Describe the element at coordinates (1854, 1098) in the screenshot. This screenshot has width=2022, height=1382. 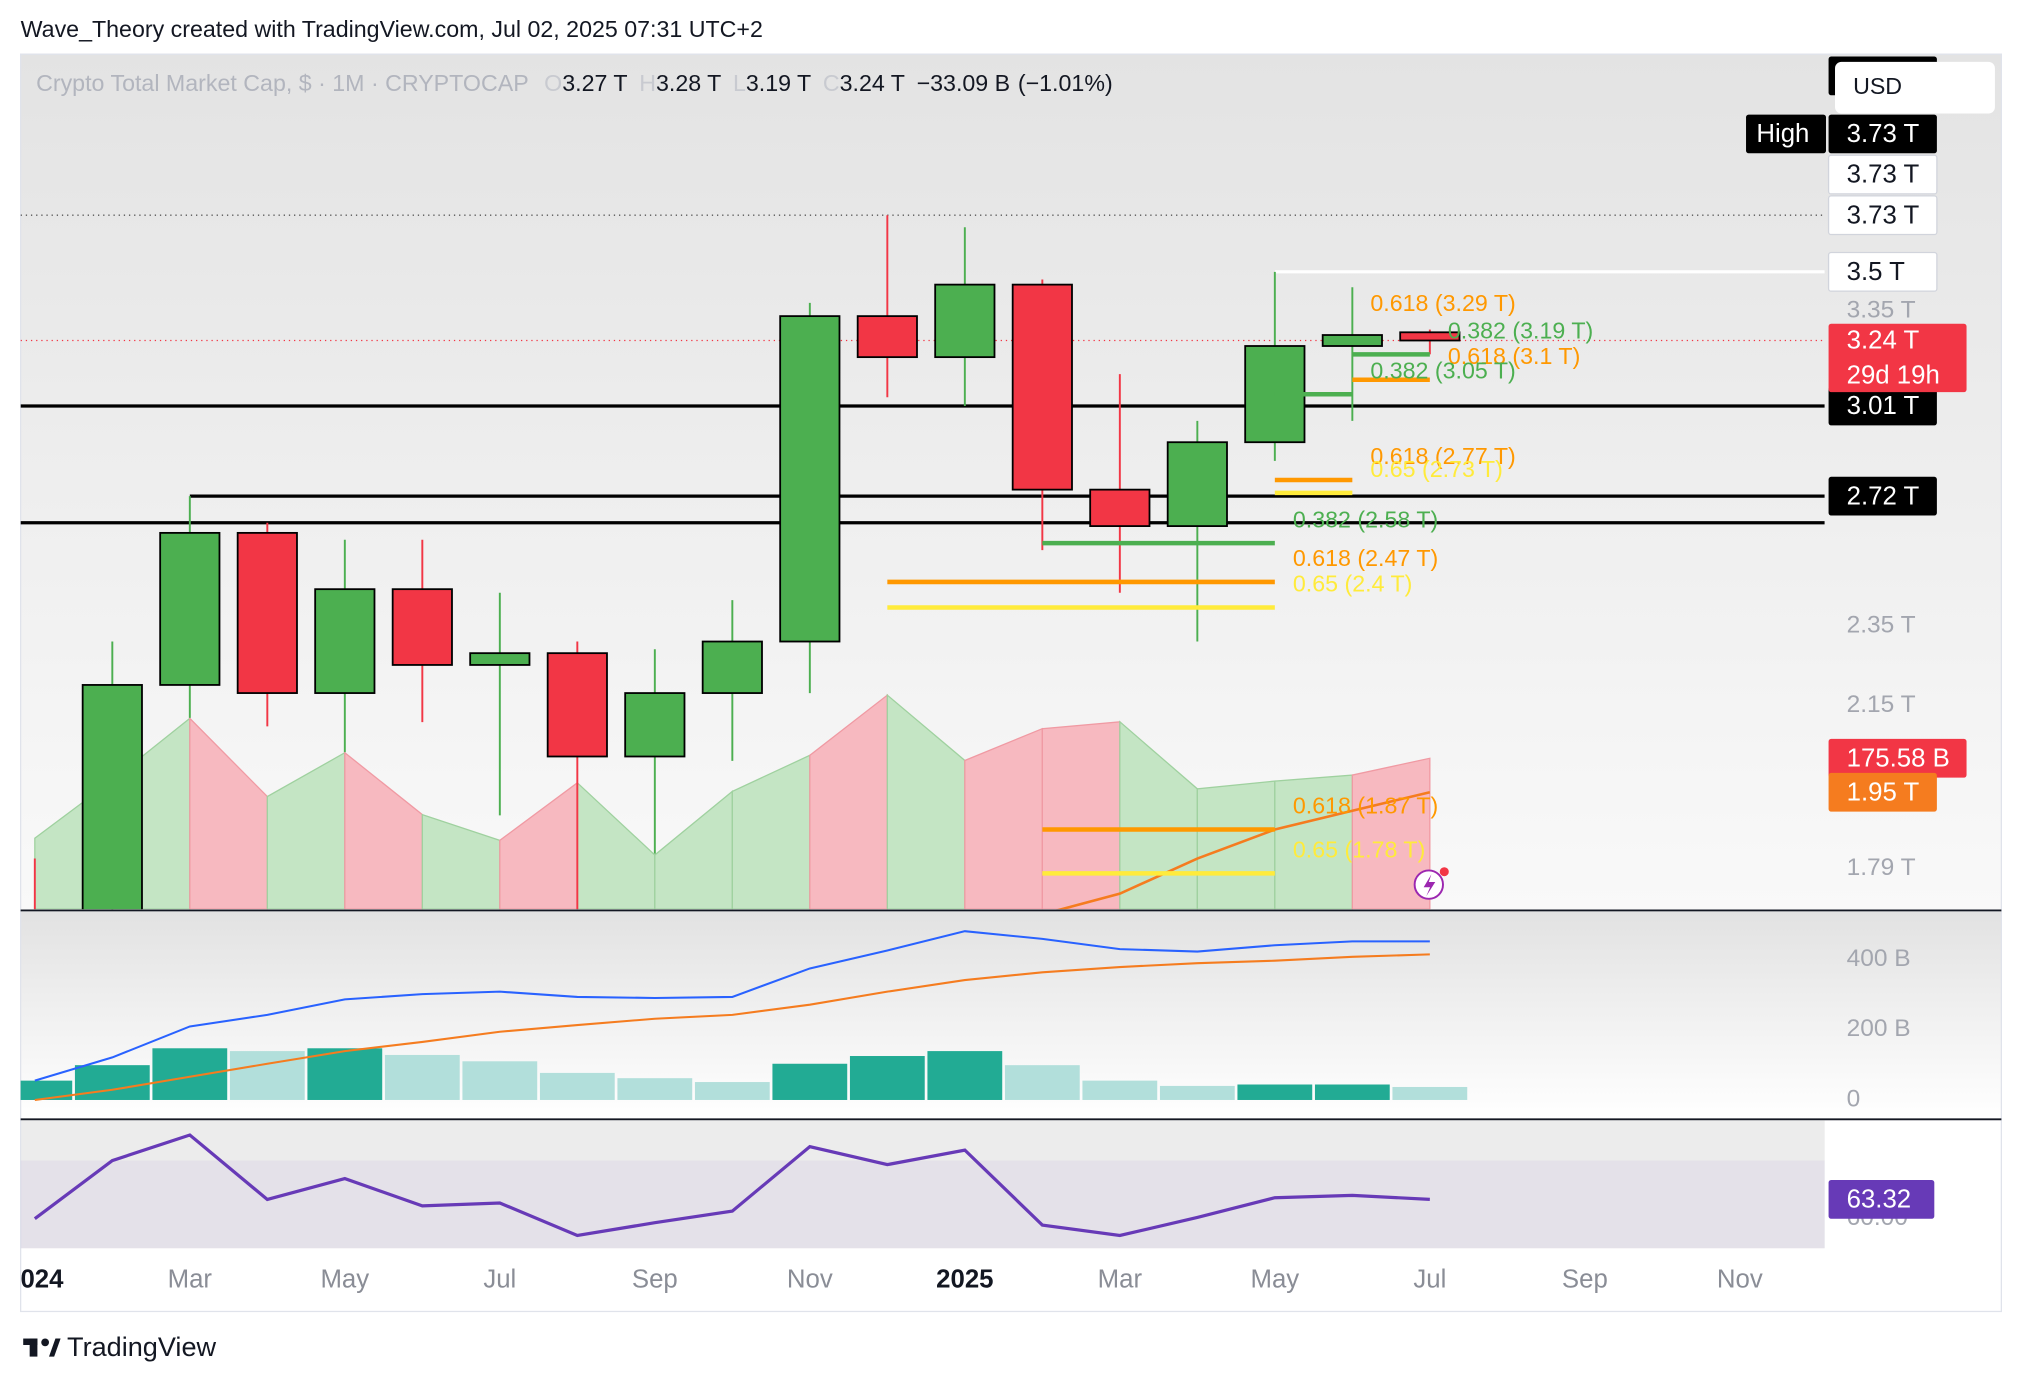
I see `macd-tick-label: 0` at that location.